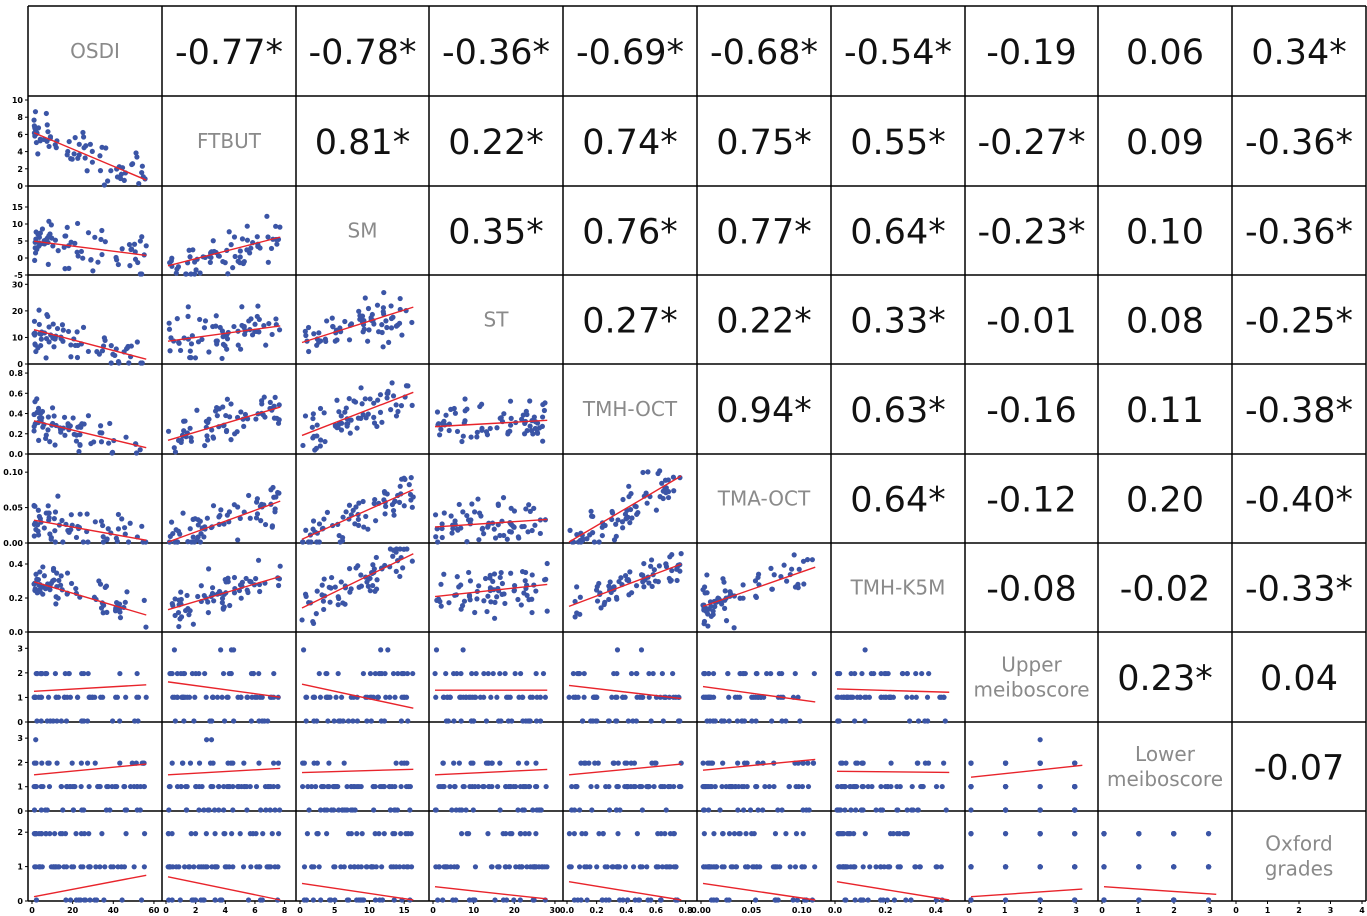  Describe the element at coordinates (763, 143) in the screenshot. I see `correlation-value: 0.75*` at that location.